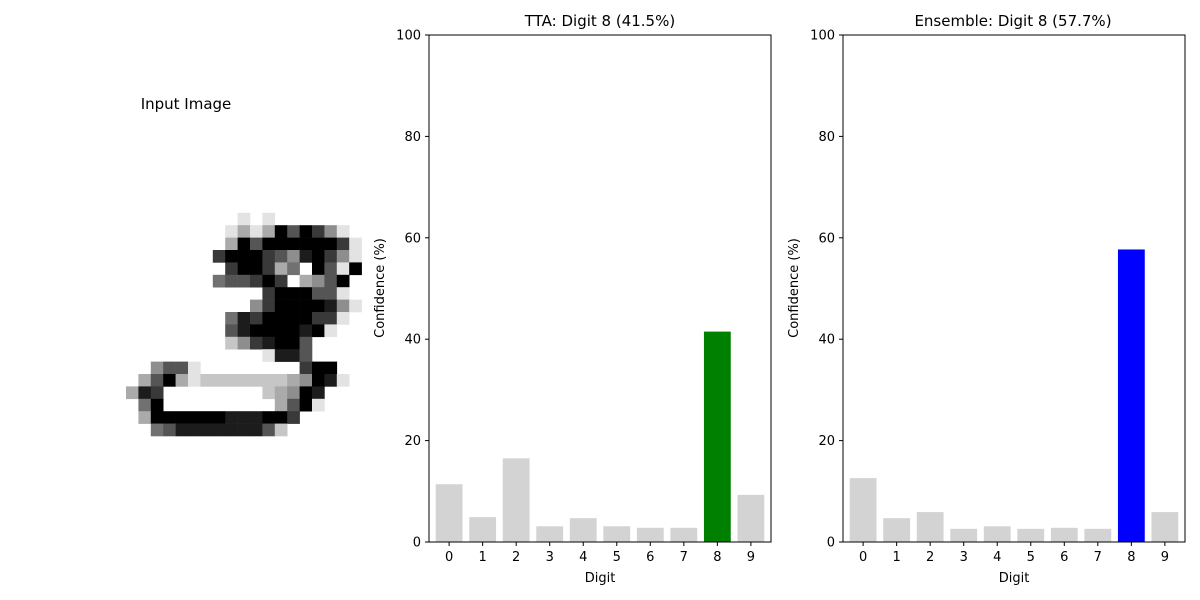 This screenshot has width=1200, height=600. What do you see at coordinates (826, 290) in the screenshot?
I see `y-axis: 0 20 40 60 80 100` at bounding box center [826, 290].